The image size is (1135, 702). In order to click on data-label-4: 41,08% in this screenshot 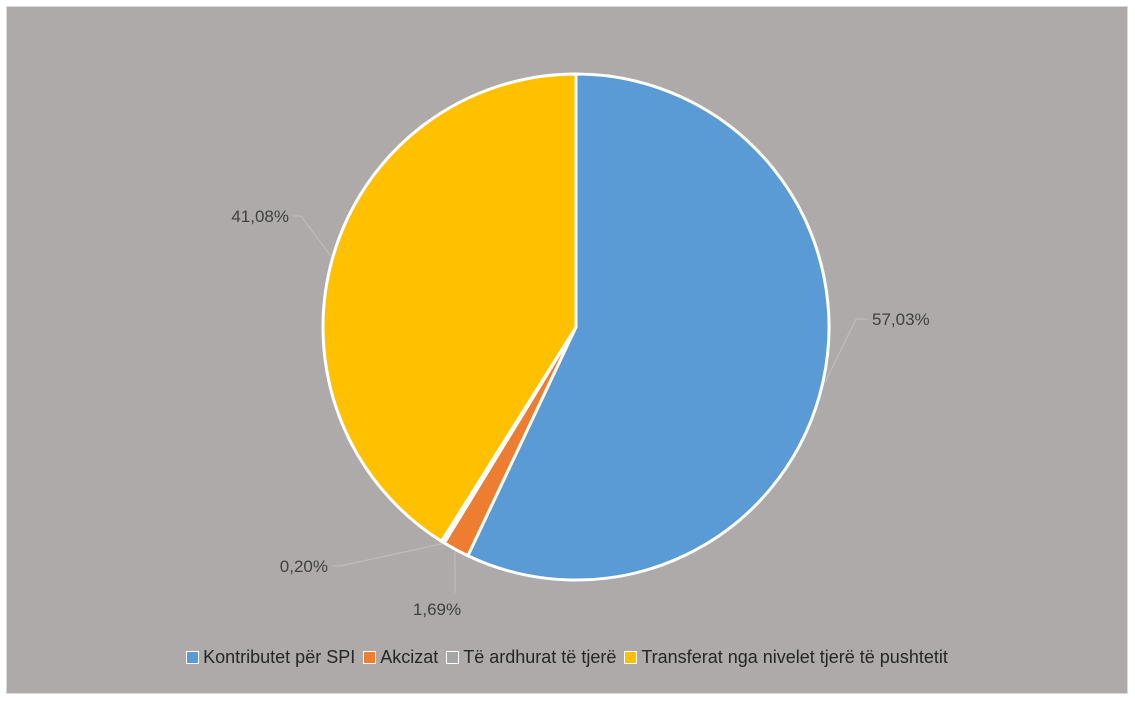, I will do `click(260, 216)`.